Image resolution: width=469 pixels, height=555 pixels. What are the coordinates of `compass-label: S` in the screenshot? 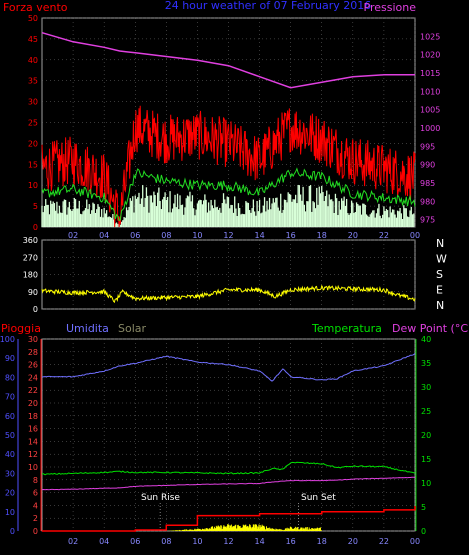 It's located at (439, 274).